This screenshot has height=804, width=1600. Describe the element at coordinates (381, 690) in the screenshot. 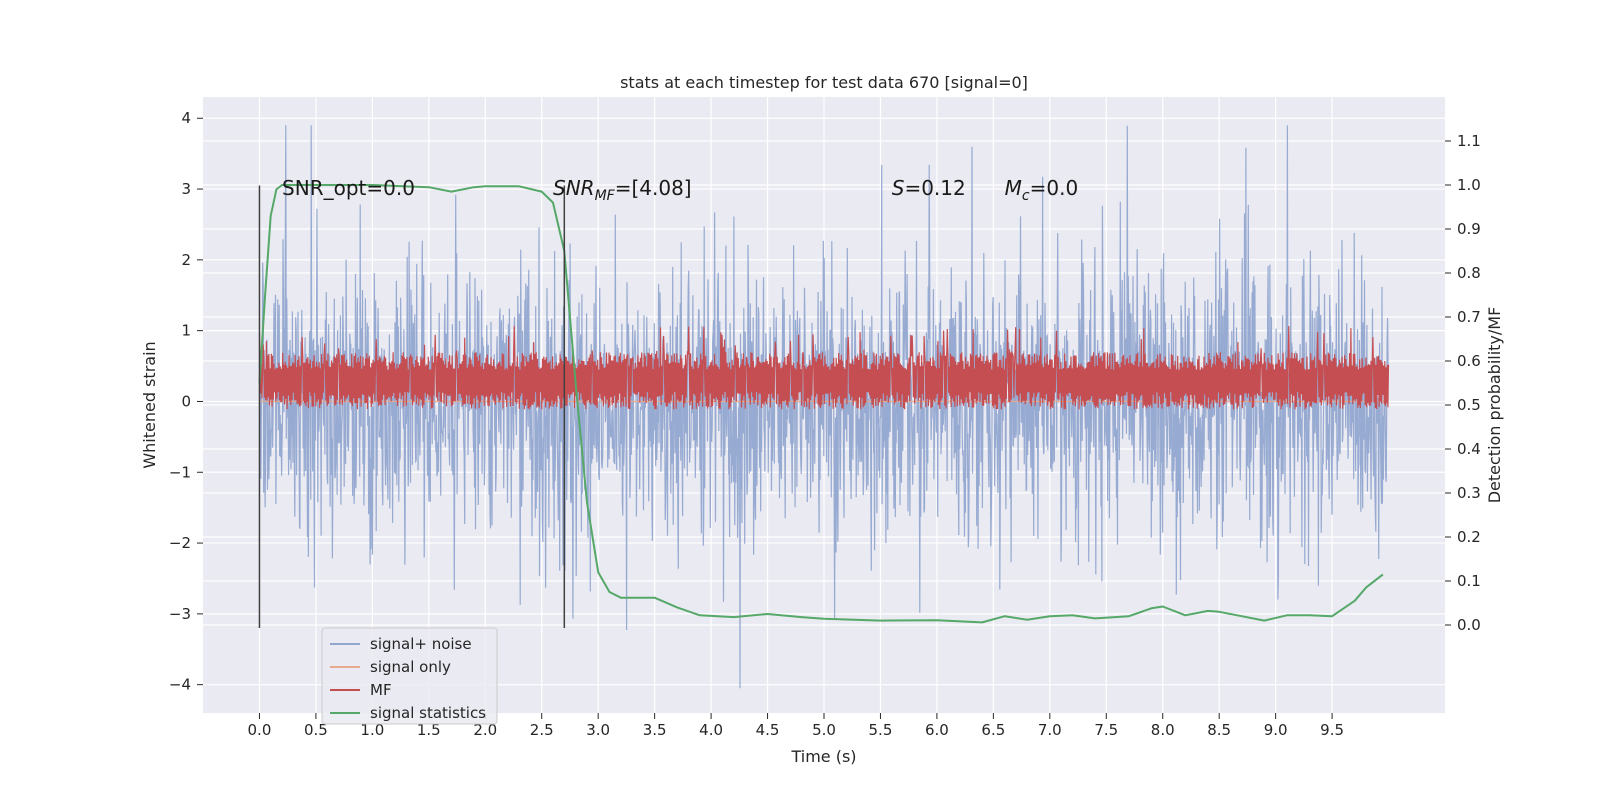

I see `legend-label: MF` at that location.